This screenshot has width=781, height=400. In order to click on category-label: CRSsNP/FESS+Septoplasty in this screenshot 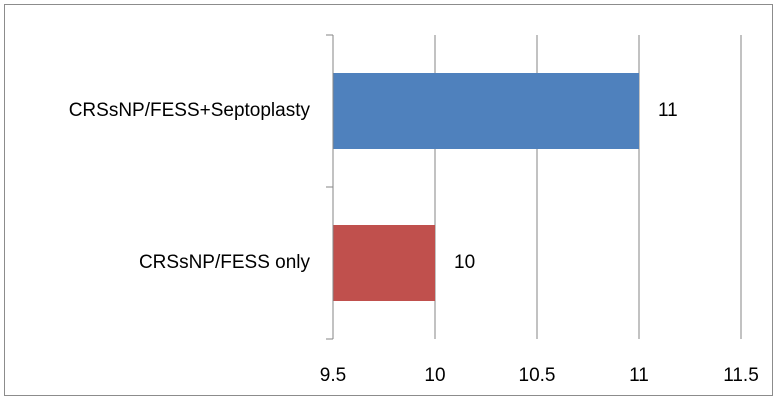, I will do `click(190, 110)`.